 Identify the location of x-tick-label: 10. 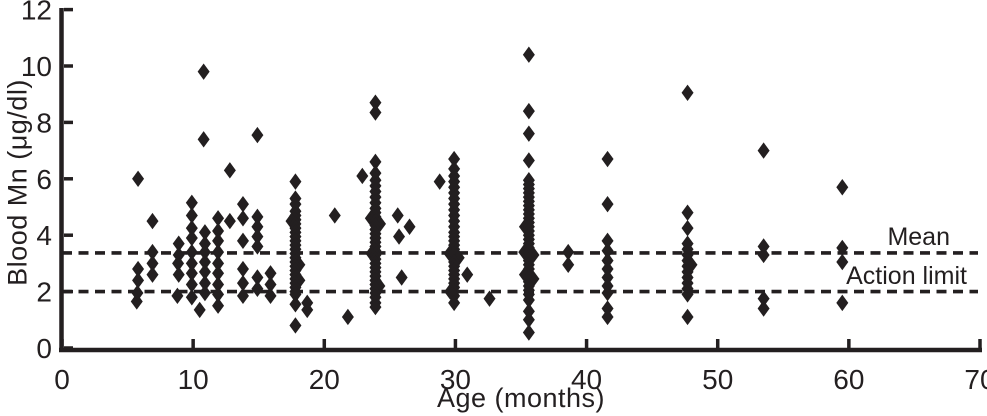
(193, 379).